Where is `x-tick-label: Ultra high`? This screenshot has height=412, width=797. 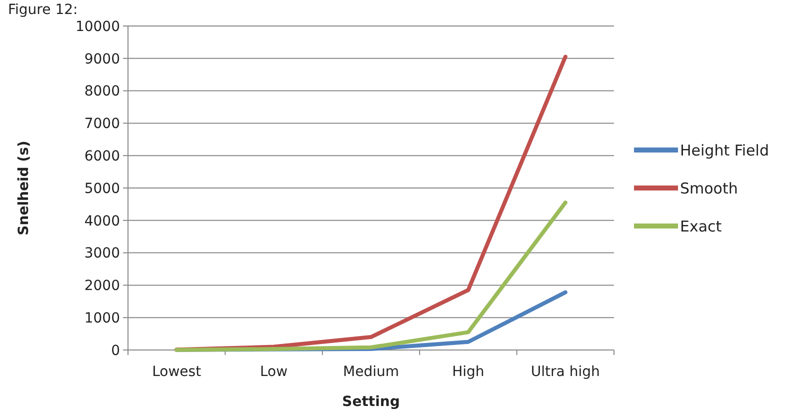
x-tick-label: Ultra high is located at coordinates (565, 372).